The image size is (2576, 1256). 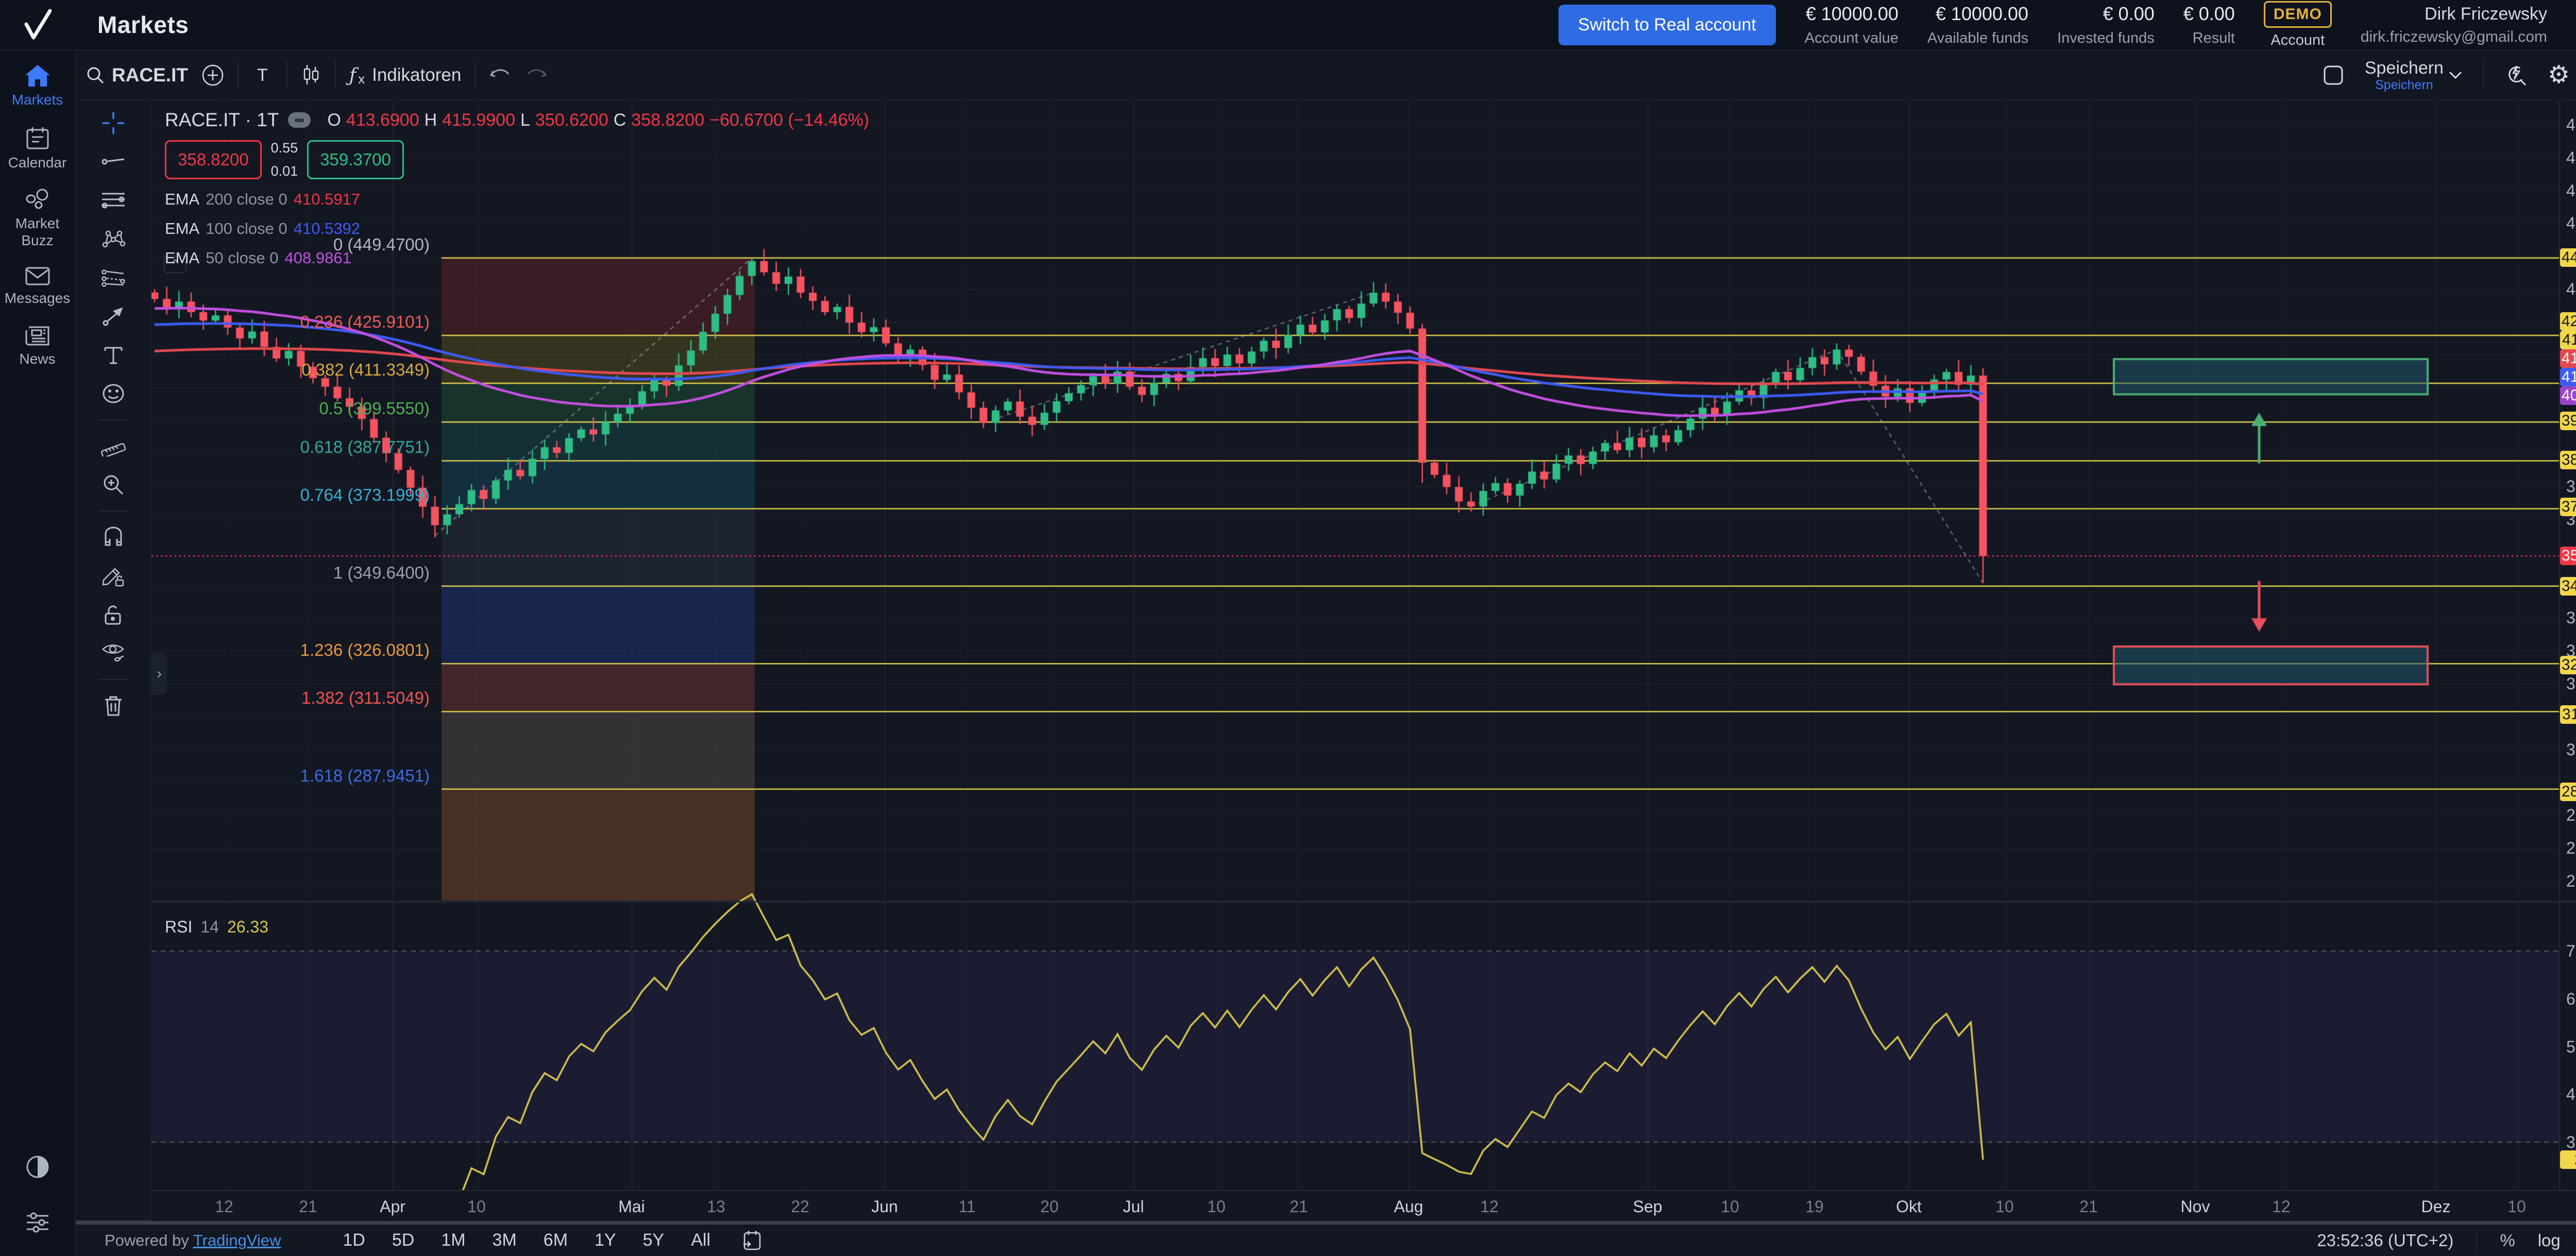 I want to click on sidebar-item-label: Market Buzz, so click(x=37, y=231).